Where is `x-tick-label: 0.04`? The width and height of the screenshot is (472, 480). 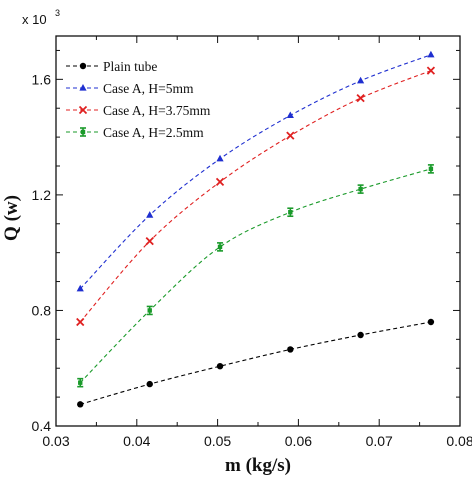 x-tick-label: 0.04 is located at coordinates (136, 441).